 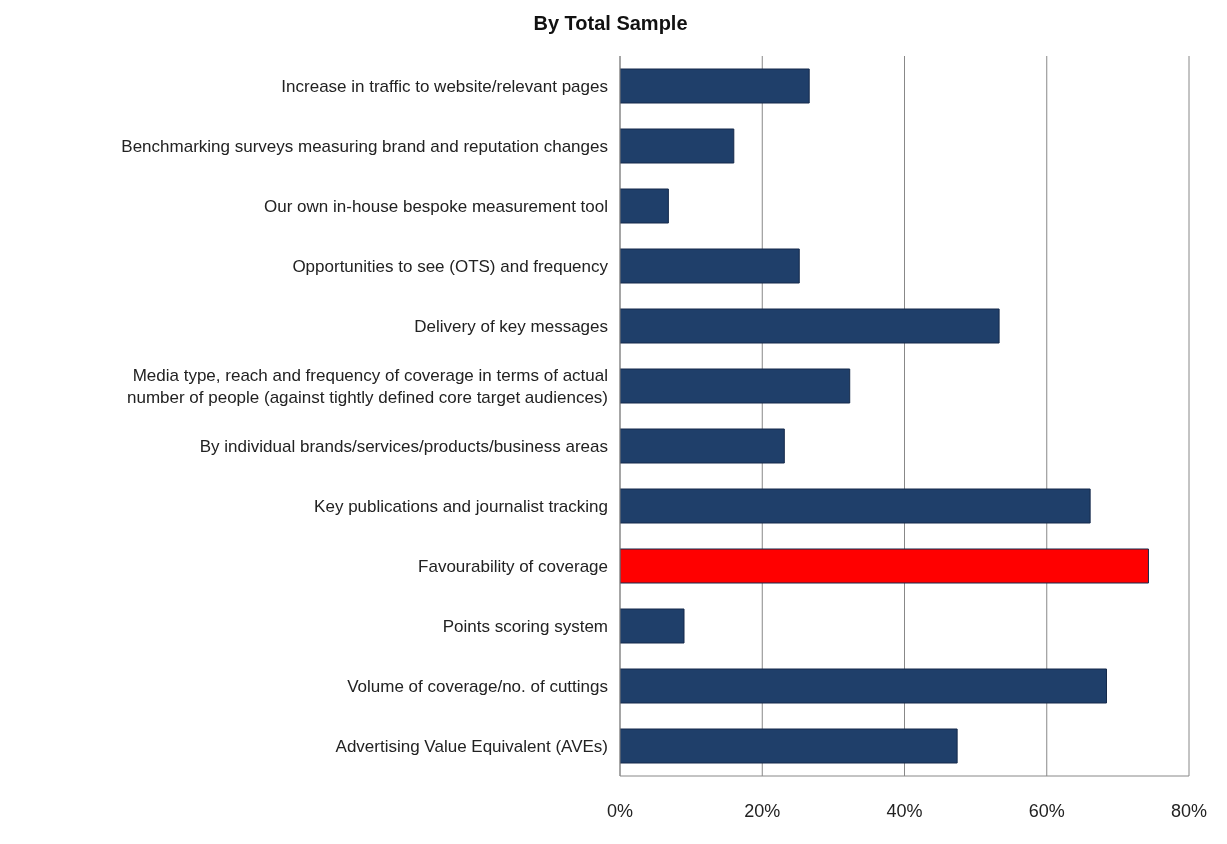 What do you see at coordinates (477, 686) in the screenshot?
I see `y-tick-label: Volume of coverage/no. of cuttings` at bounding box center [477, 686].